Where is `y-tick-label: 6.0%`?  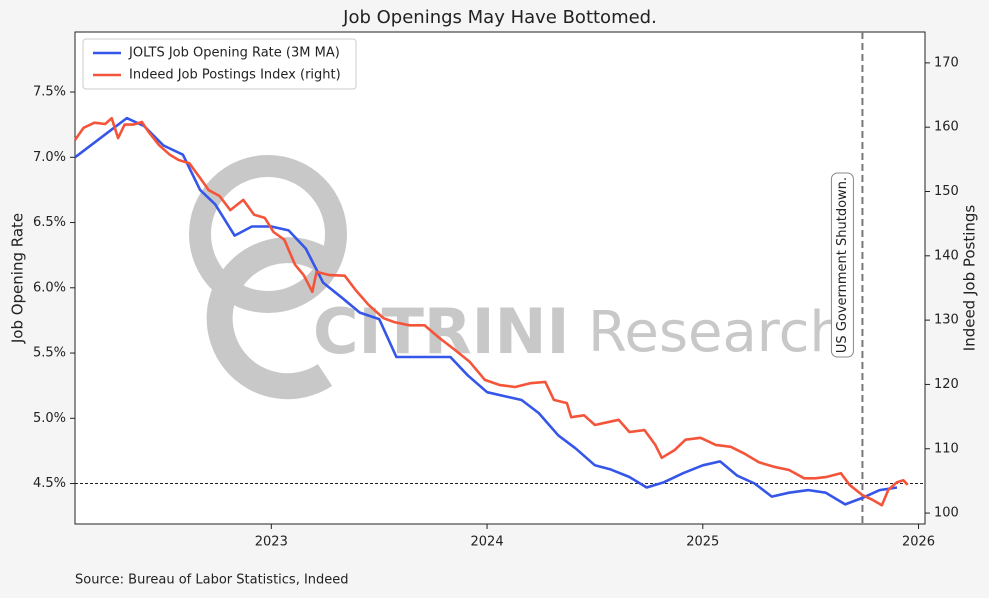
y-tick-label: 6.0% is located at coordinates (49, 287).